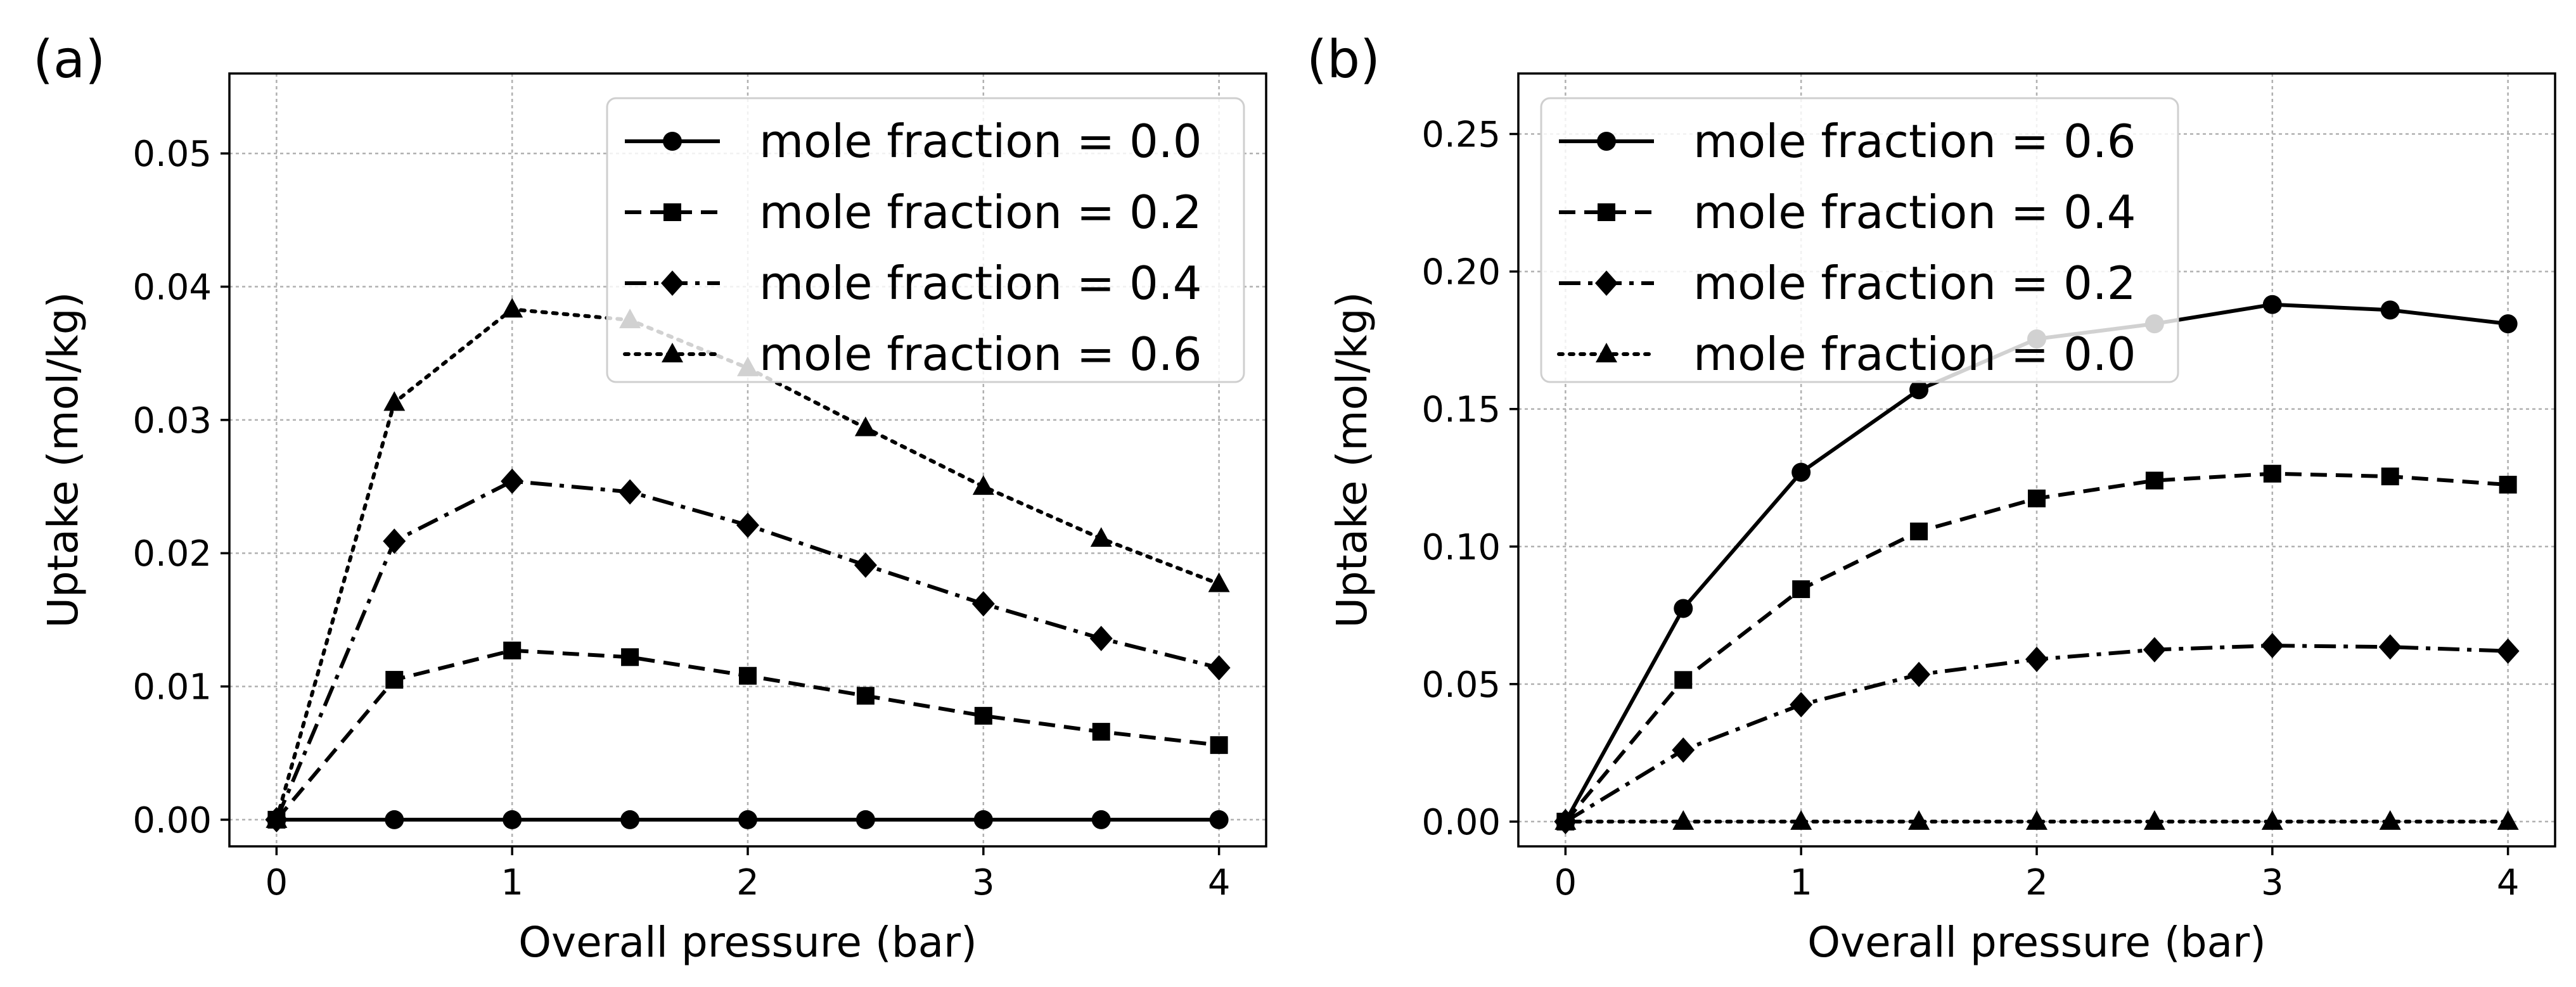 Image resolution: width=2576 pixels, height=987 pixels. What do you see at coordinates (172, 288) in the screenshot?
I see `y-tick-label: 0.04` at bounding box center [172, 288].